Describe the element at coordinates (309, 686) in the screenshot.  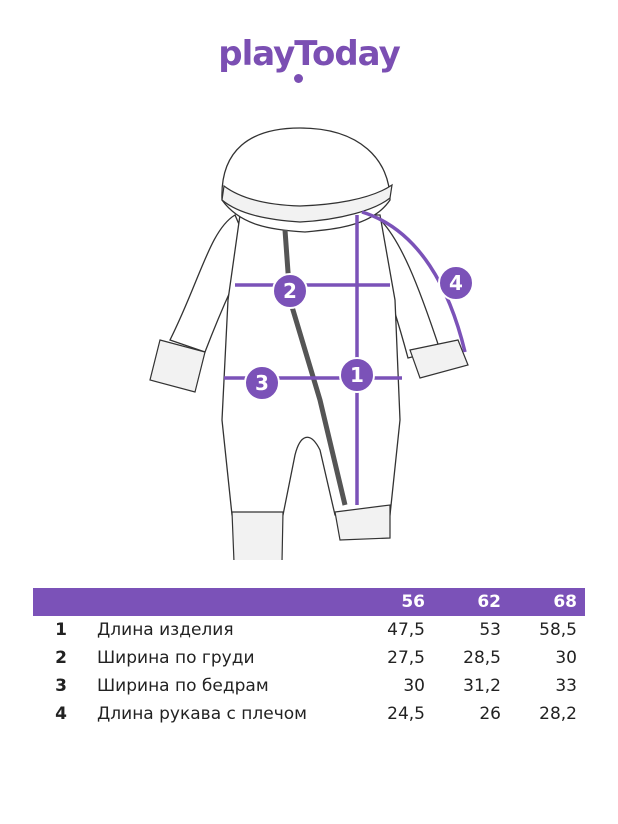
I see `table-row: 3 Ширина по бедрам 30 31,2 33` at that location.